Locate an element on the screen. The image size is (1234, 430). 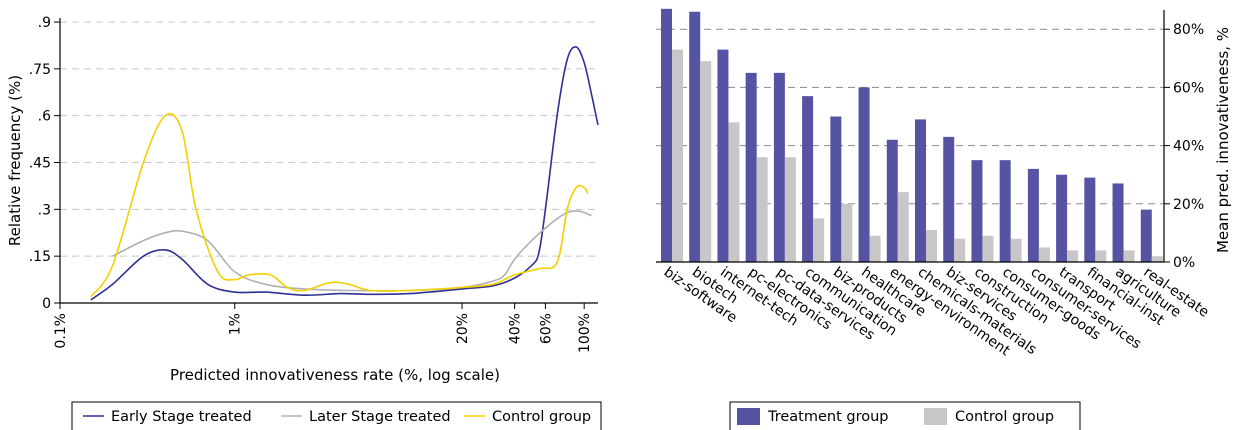
x-tick-label: 100% is located at coordinates (585, 333).